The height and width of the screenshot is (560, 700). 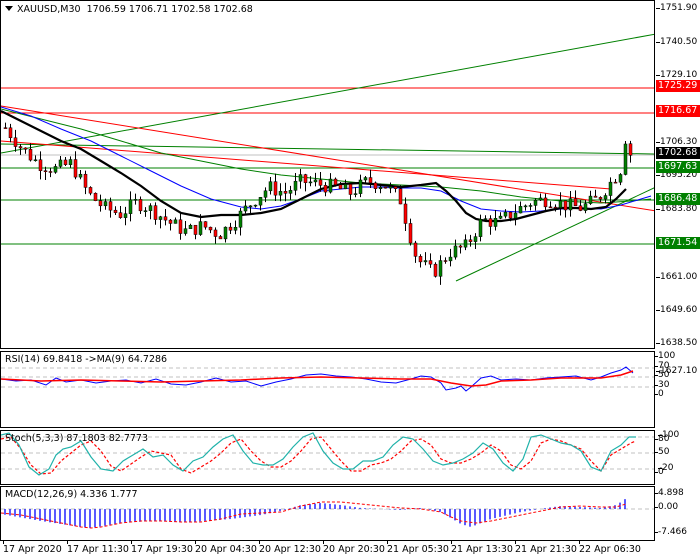 What do you see at coordinates (49, 9) in the screenshot?
I see `symbol-label: XAUUSD,M30` at bounding box center [49, 9].